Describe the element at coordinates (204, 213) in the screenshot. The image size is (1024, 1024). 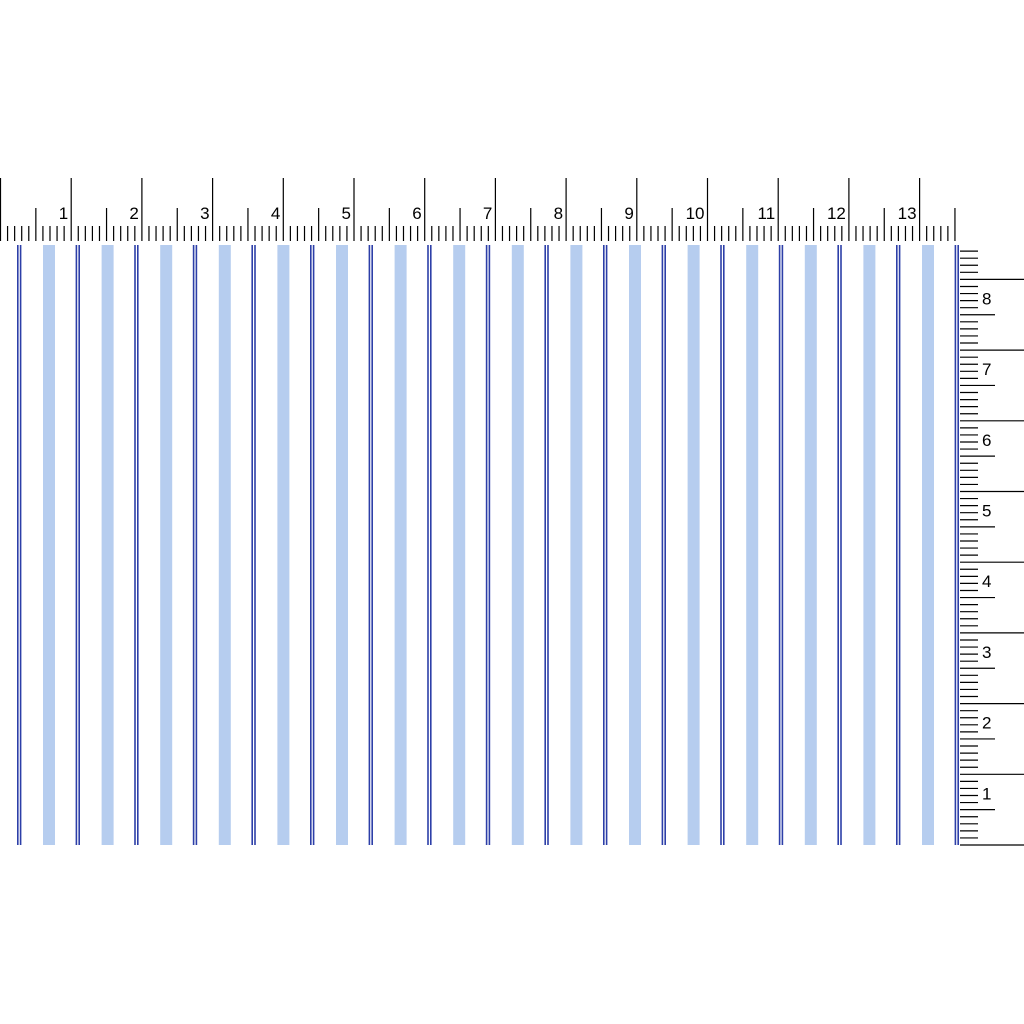
I see `top-ruler-label: 3` at that location.